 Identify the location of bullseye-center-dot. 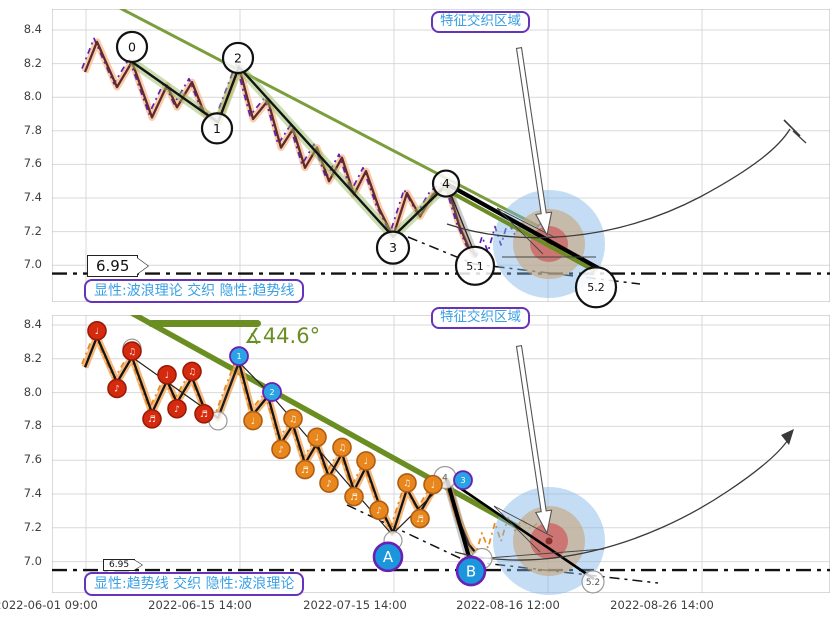
(549, 541).